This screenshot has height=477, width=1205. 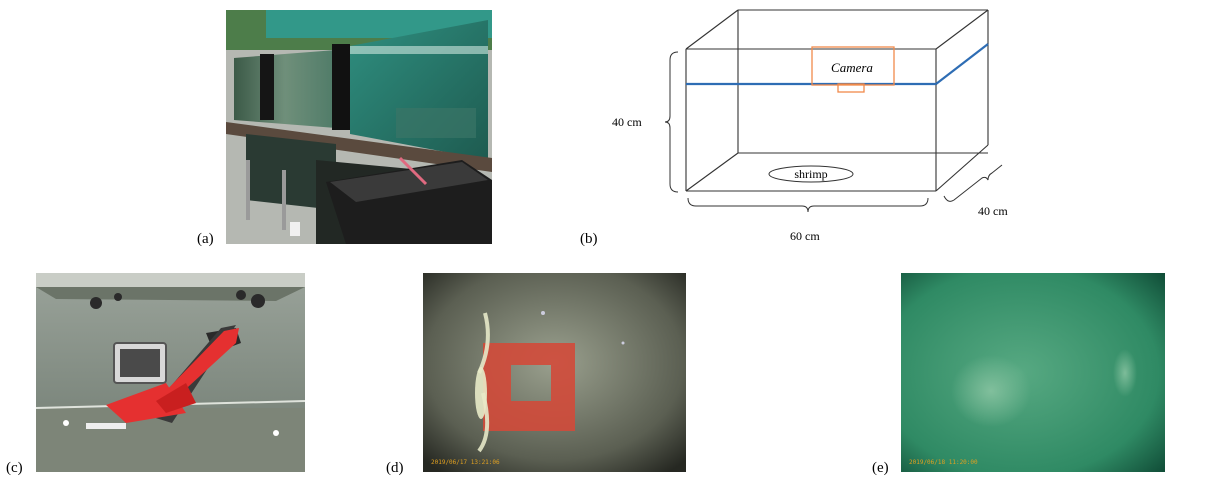 I want to click on panel-label-e: (e), so click(x=880, y=468).